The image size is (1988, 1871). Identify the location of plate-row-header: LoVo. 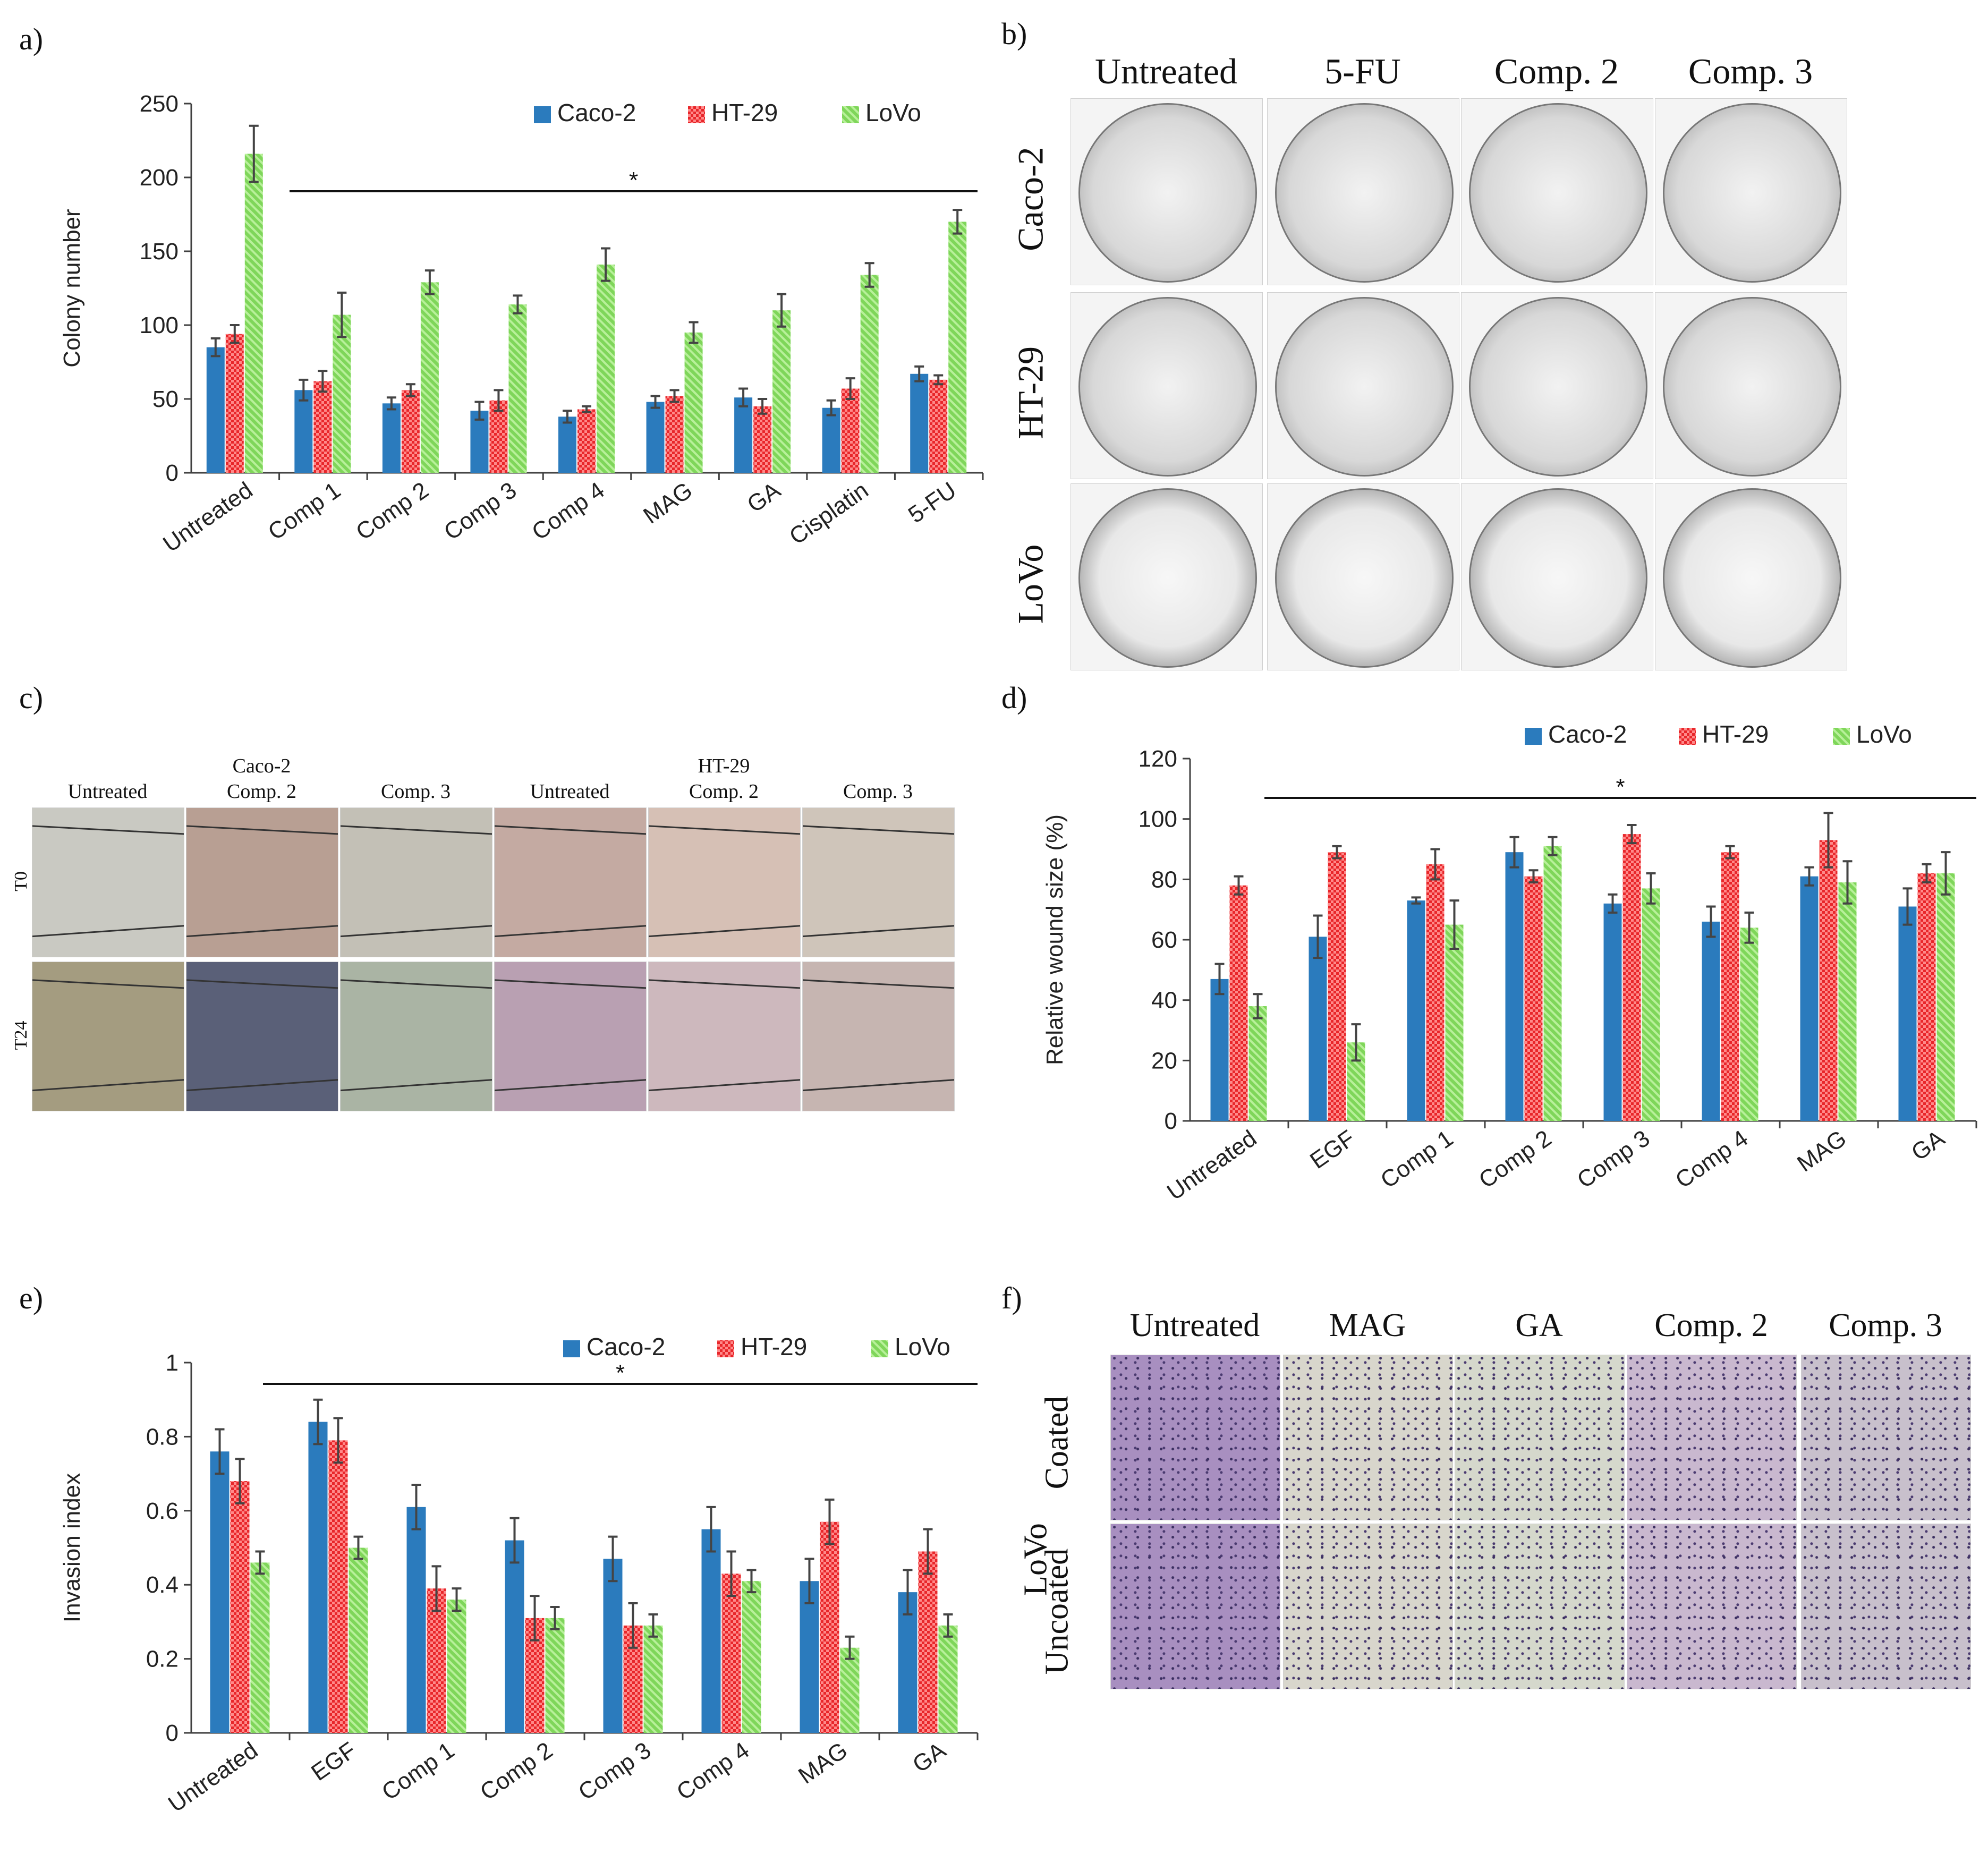
(1030, 584).